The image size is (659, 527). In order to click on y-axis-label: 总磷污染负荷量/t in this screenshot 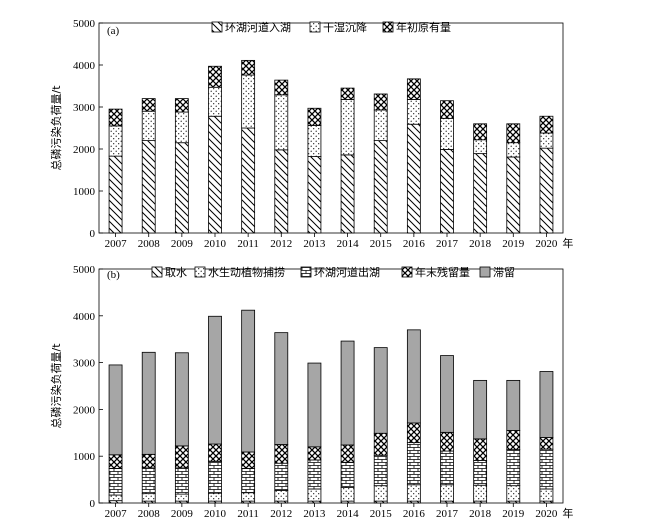, I will do `click(56, 128)`.